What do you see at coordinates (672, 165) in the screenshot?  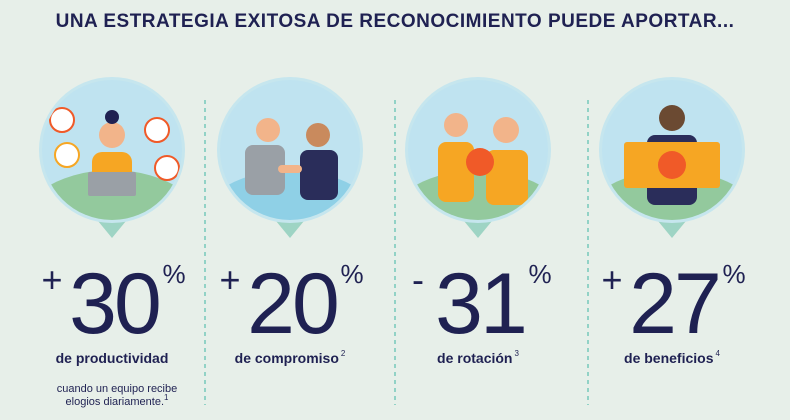 I see `coin` at bounding box center [672, 165].